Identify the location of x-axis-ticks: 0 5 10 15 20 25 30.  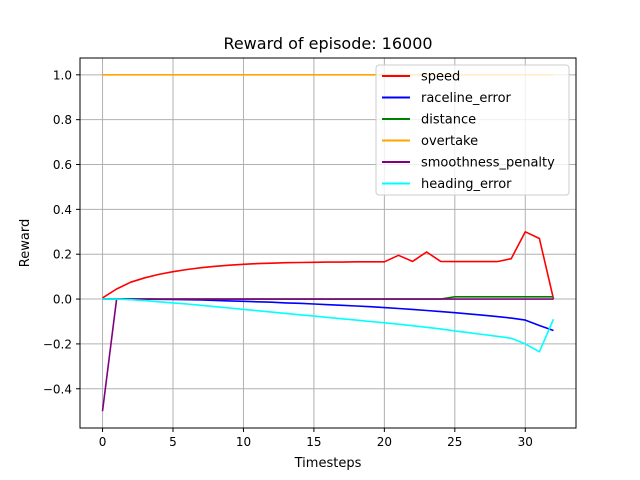
(316, 438).